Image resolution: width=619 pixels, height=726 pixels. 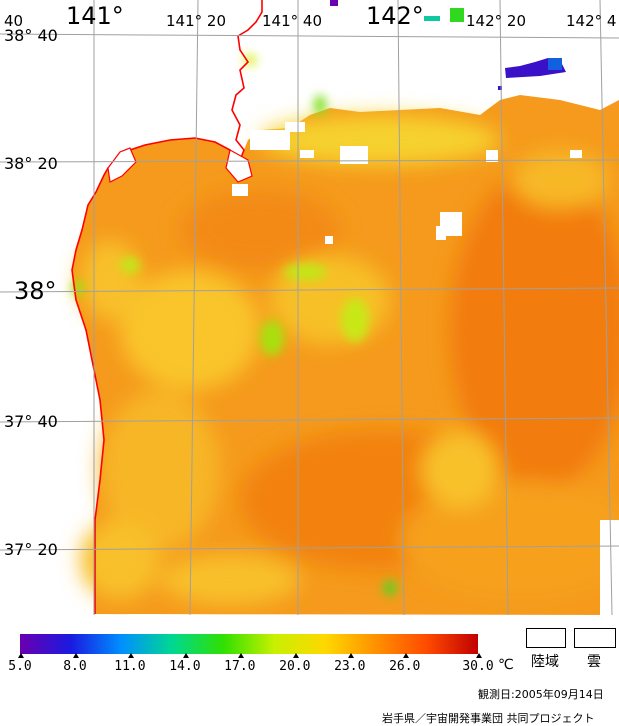 I want to click on lon-label: 141°, so click(x=95, y=16).